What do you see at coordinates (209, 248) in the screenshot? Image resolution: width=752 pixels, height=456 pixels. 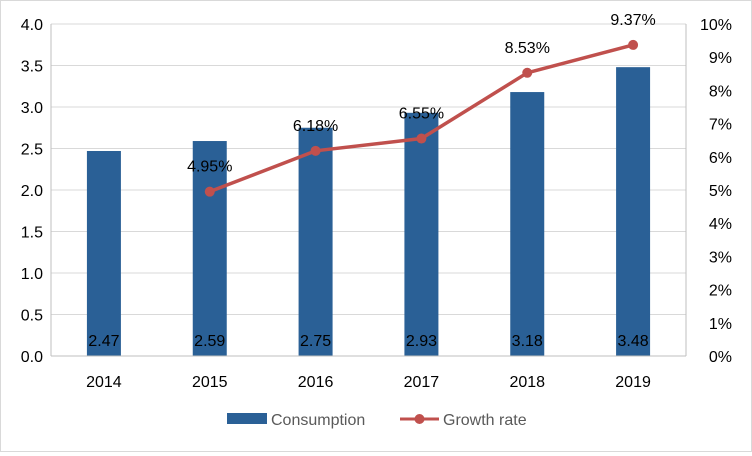 I see `bar-2015` at bounding box center [209, 248].